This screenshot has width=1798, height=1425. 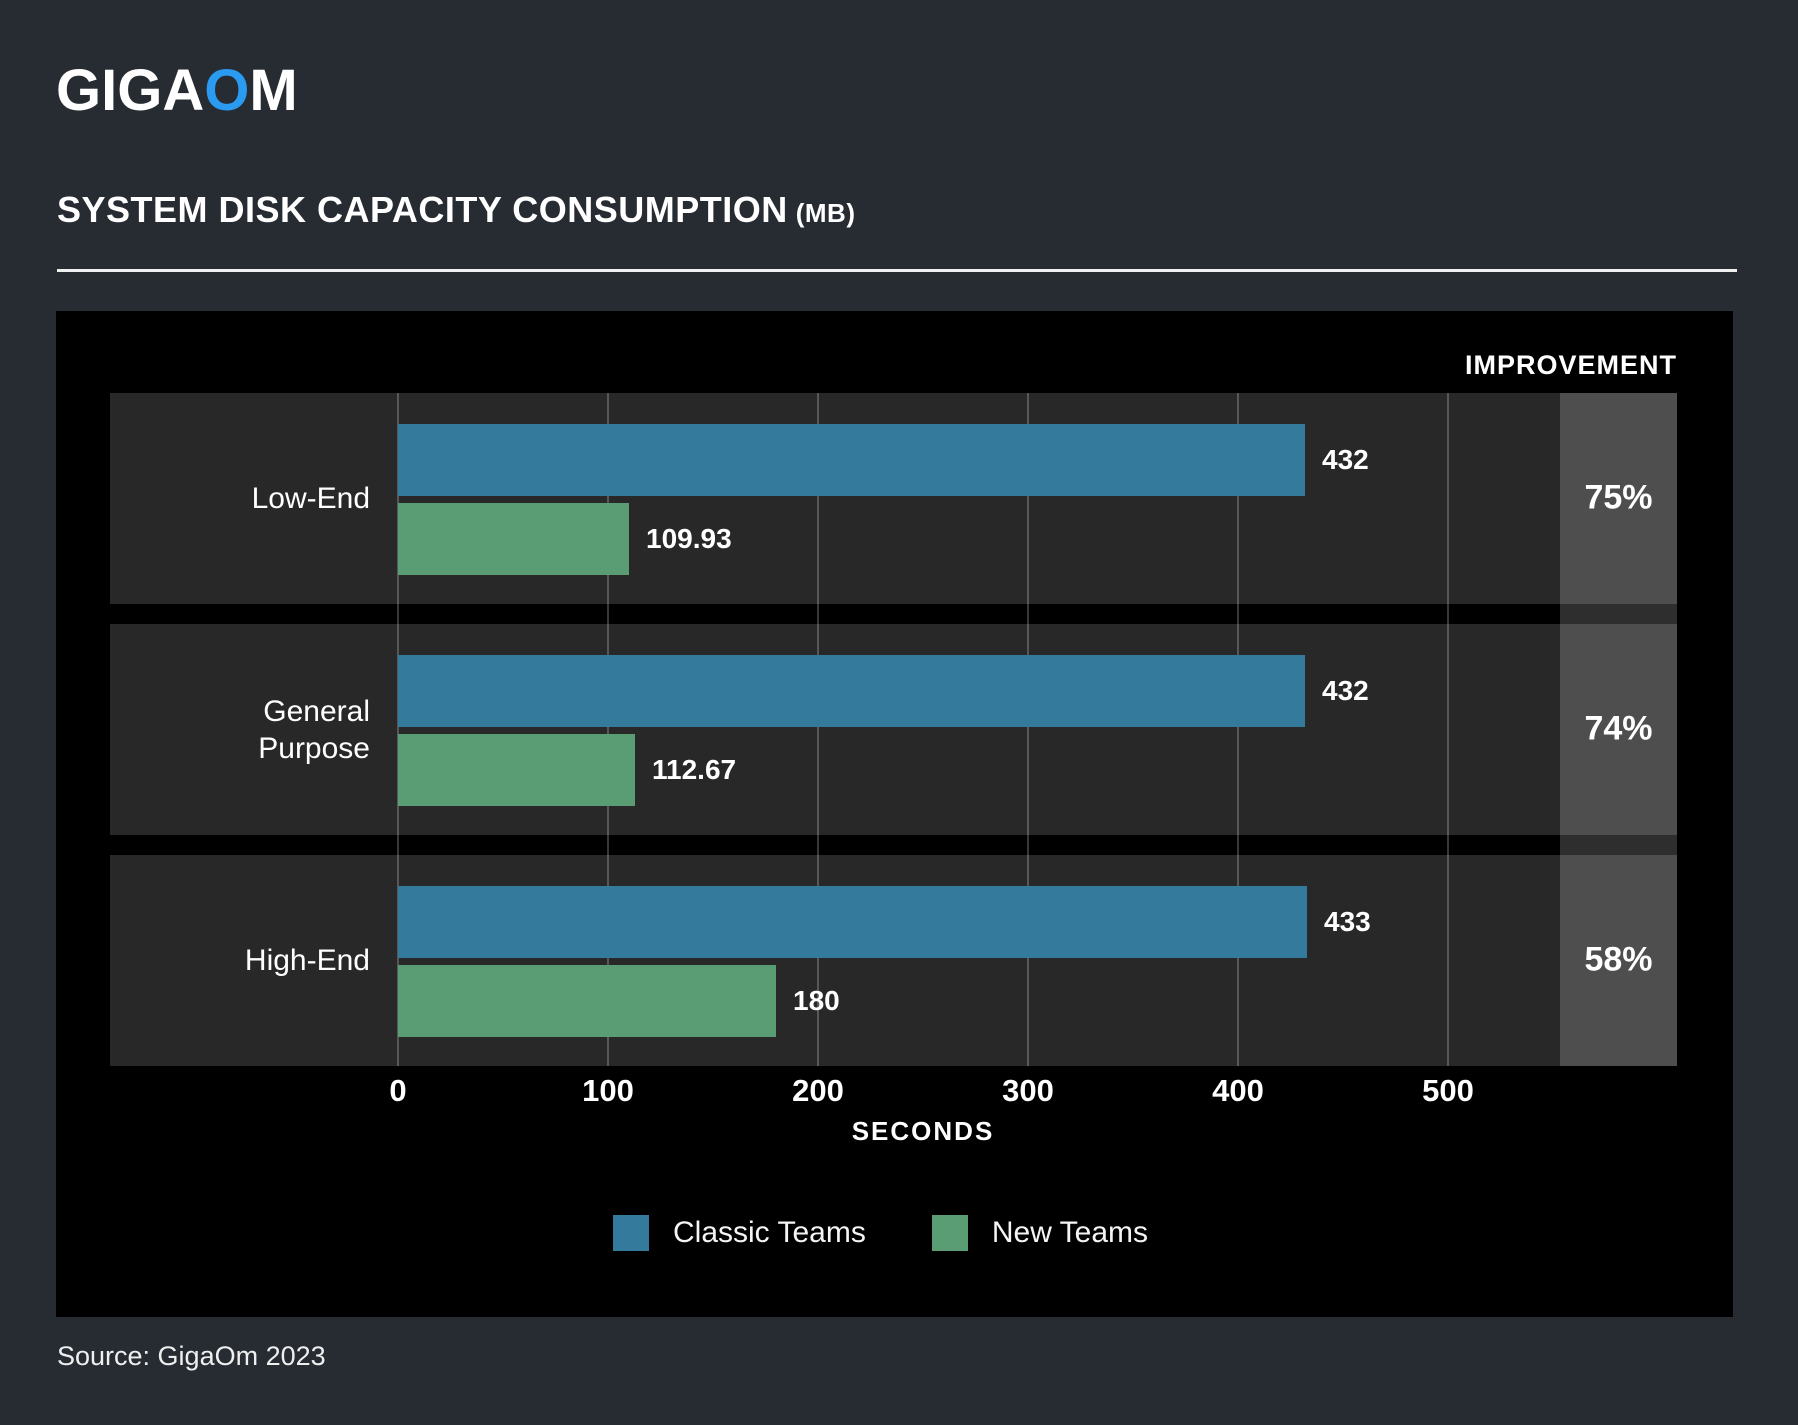 I want to click on x-tick-label: 500, so click(x=1448, y=1090).